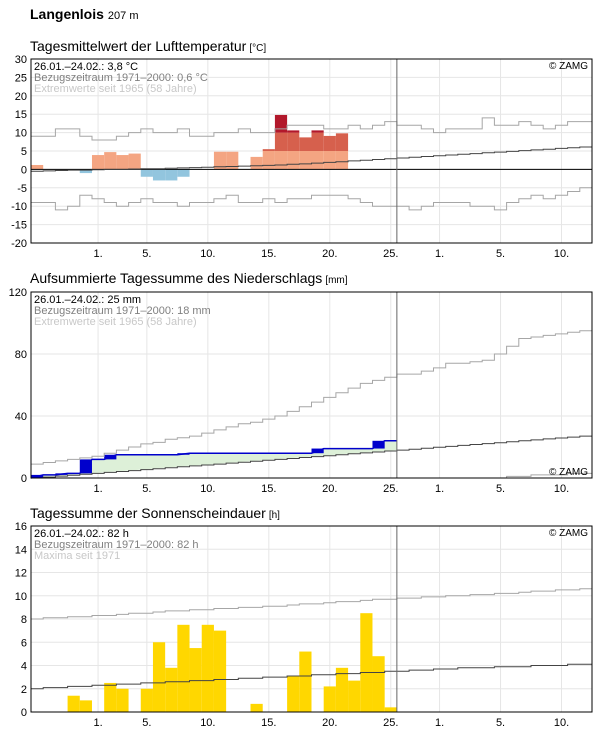 The width and height of the screenshot is (596, 729). What do you see at coordinates (121, 78) in the screenshot?
I see `legend-reference: Bezugszeitraum 1971–2000: 0,6 °C` at bounding box center [121, 78].